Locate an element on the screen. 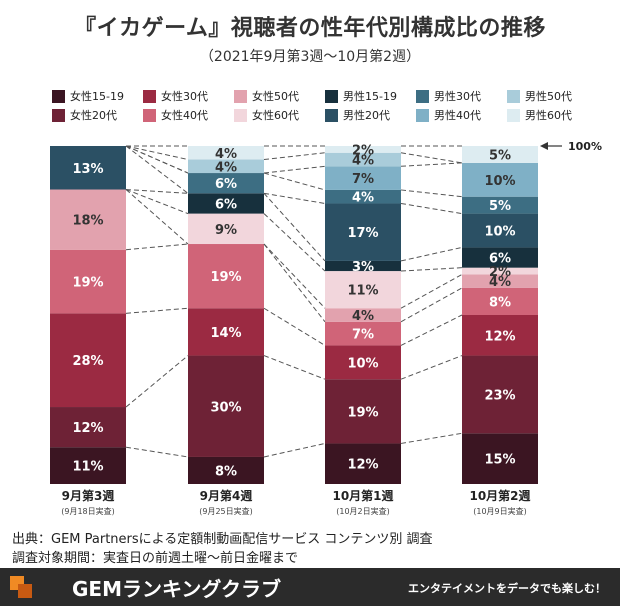  data-label: 30% is located at coordinates (225, 407).